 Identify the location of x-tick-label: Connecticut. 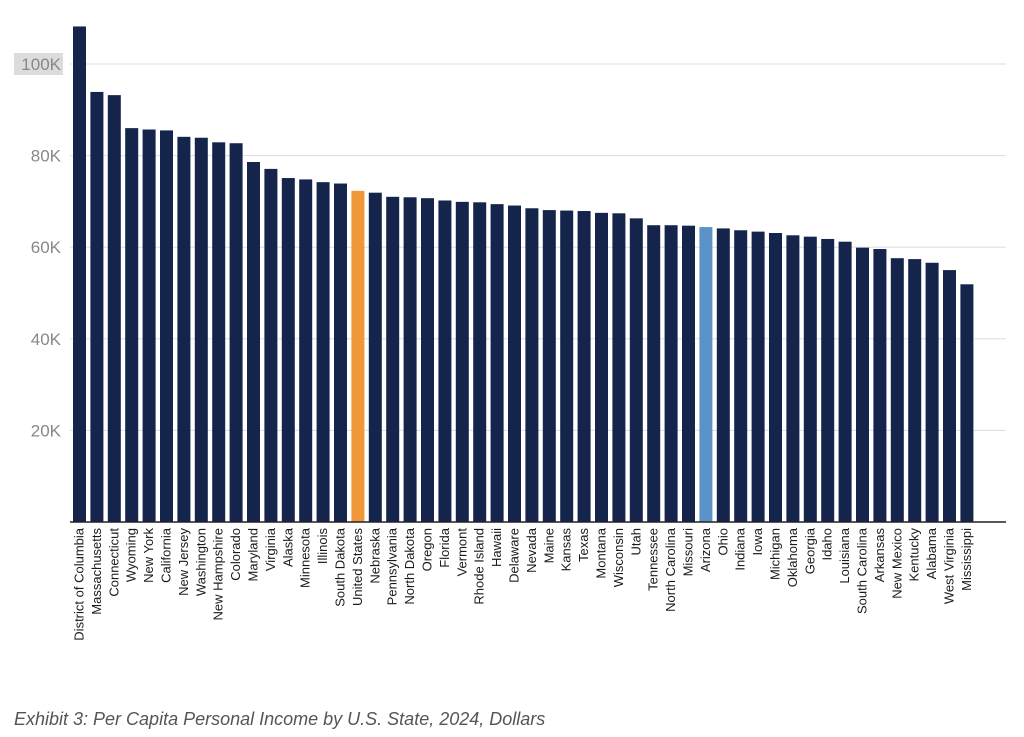
(113, 562).